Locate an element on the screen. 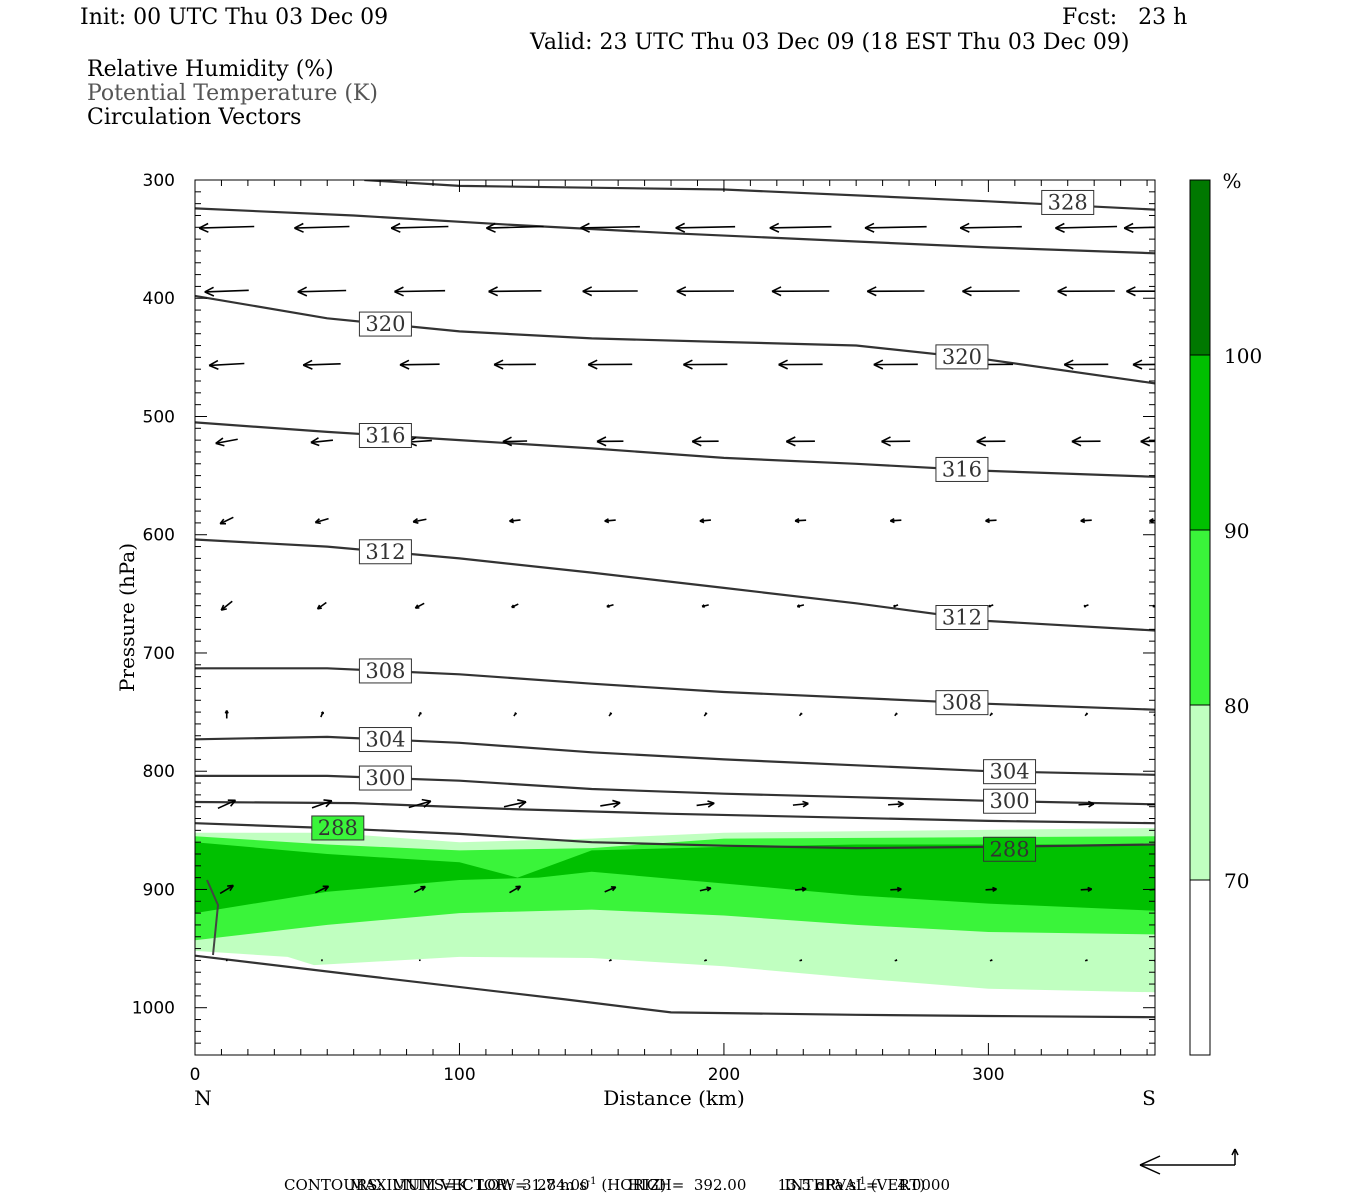 The height and width of the screenshot is (1200, 1350). max-vector-note: MAXIMUM VECTOR: 31.7 m s-1 (HORIZ) is located at coordinates (503, 1176).